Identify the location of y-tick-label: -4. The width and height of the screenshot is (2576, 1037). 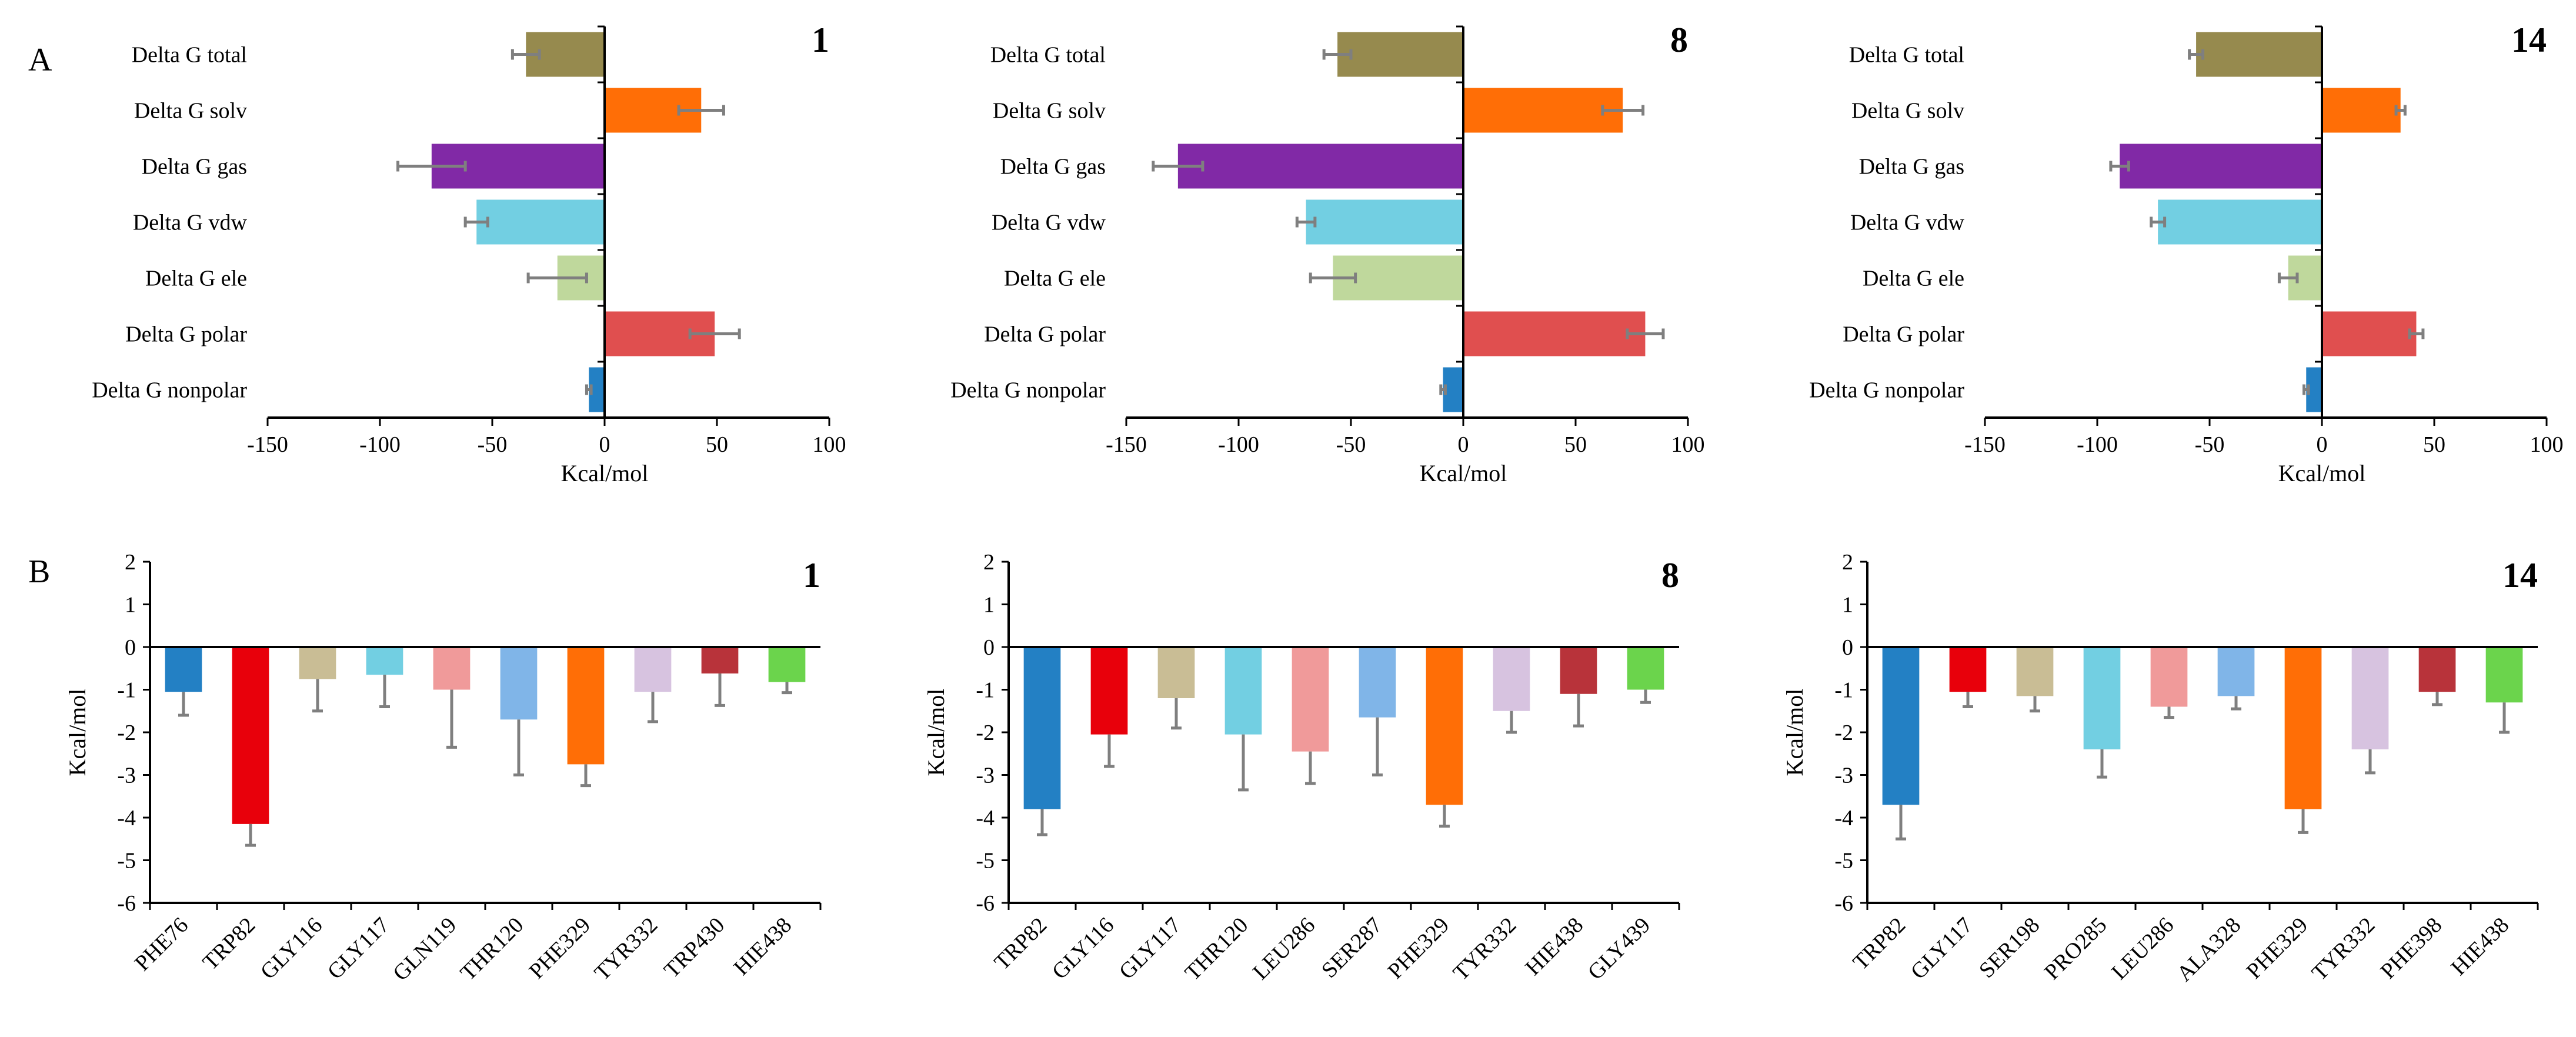
(126, 818).